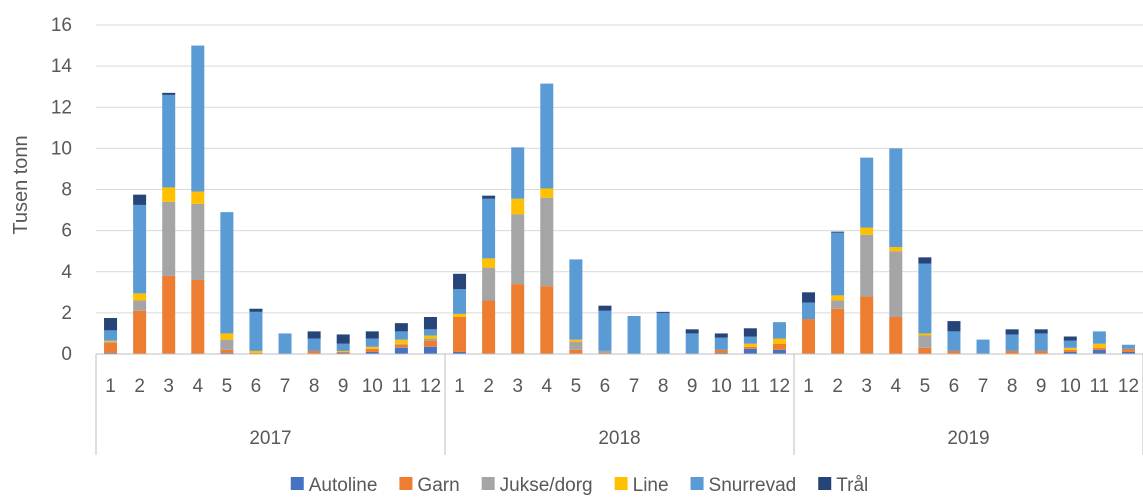 This screenshot has width=1143, height=501. I want to click on y-tick-label: 14, so click(62, 66).